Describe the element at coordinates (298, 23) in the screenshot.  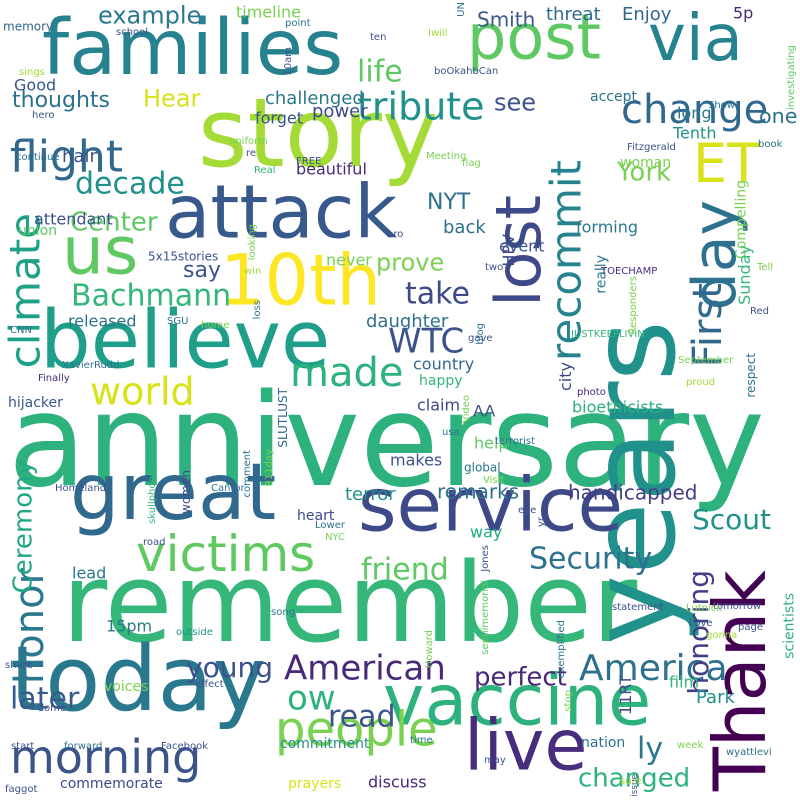
I see `cloud-word: point` at that location.